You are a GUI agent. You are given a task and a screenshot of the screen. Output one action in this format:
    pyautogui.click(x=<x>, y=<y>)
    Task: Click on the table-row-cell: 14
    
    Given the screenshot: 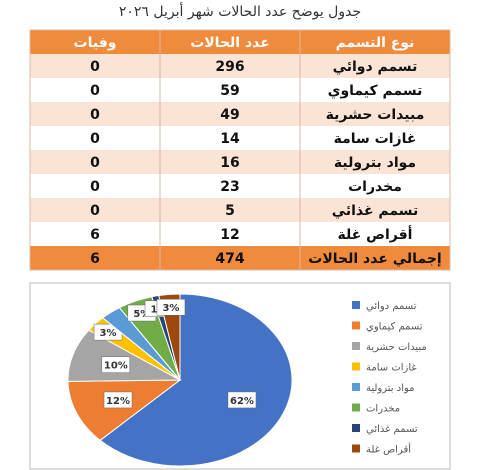 What is the action you would take?
    pyautogui.click(x=230, y=139)
    